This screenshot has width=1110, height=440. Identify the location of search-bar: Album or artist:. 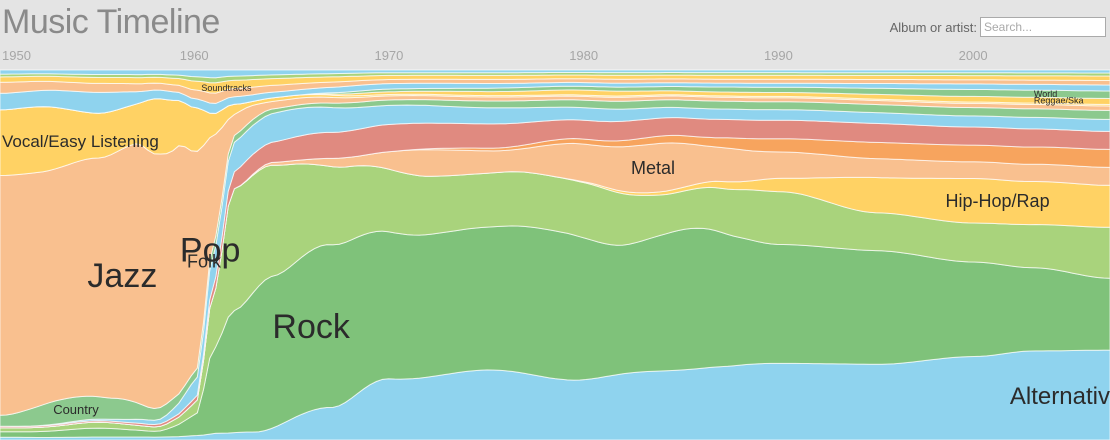
(998, 27).